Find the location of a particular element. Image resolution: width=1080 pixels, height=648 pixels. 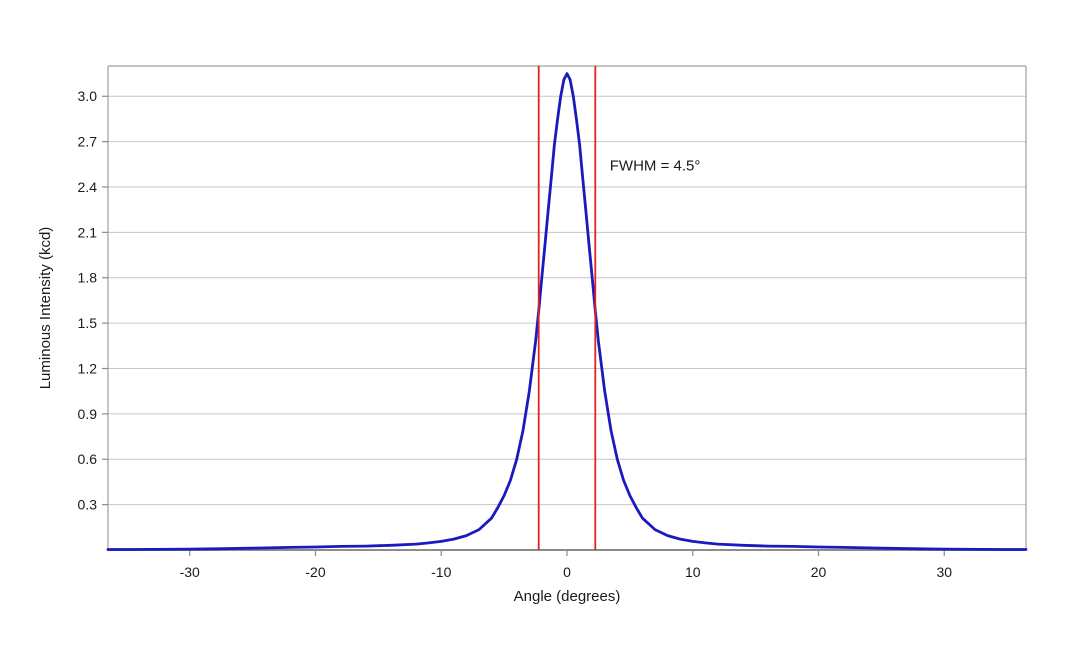

x-tick-label: -30 is located at coordinates (190, 572).